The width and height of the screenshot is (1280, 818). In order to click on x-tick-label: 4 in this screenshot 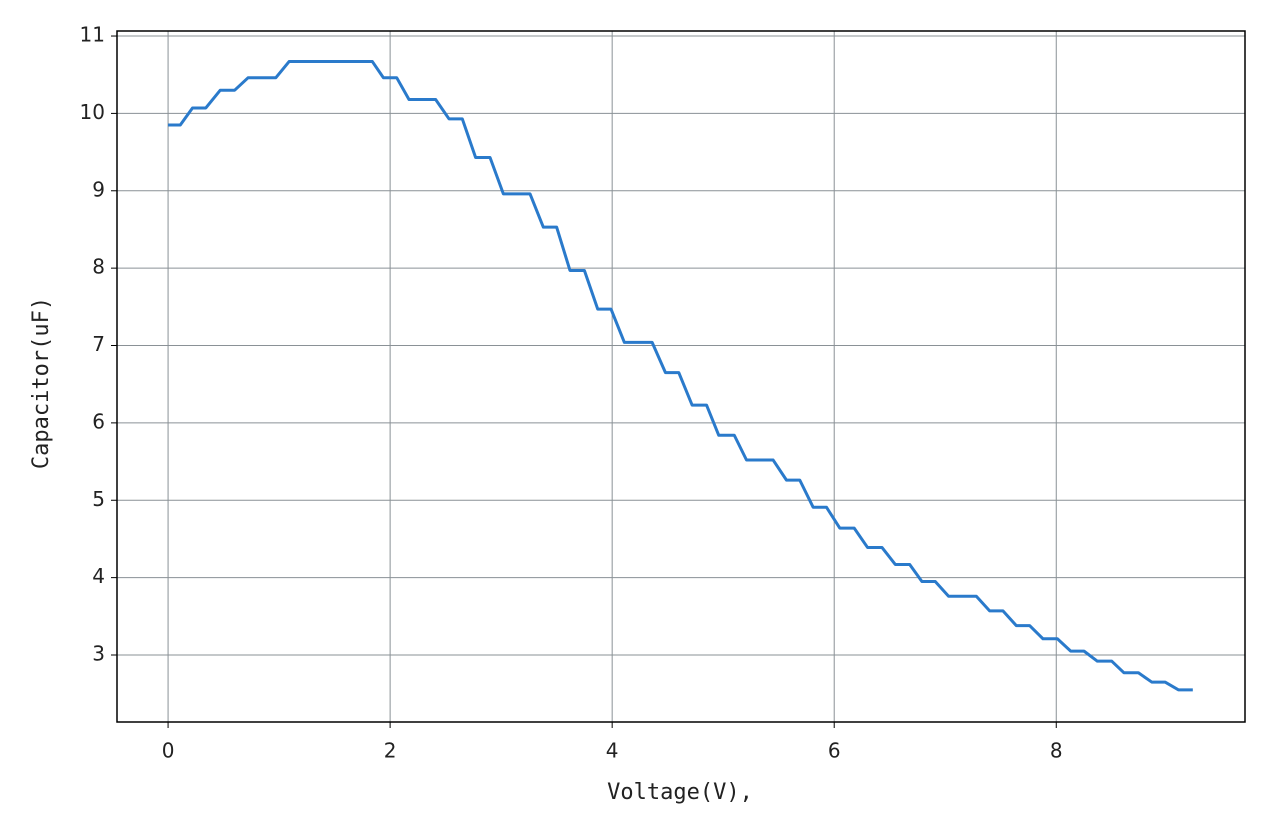, I will do `click(612, 751)`.